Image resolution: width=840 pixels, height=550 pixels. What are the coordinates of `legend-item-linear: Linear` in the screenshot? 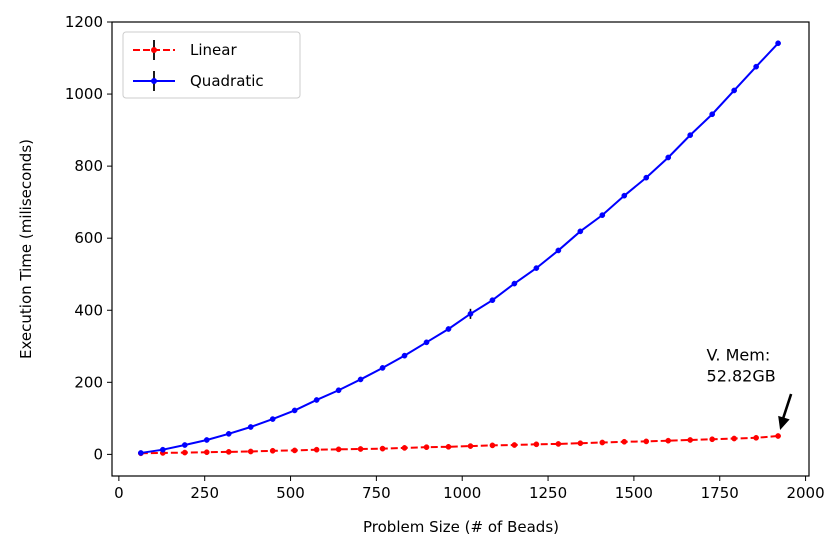 It's located at (185, 50).